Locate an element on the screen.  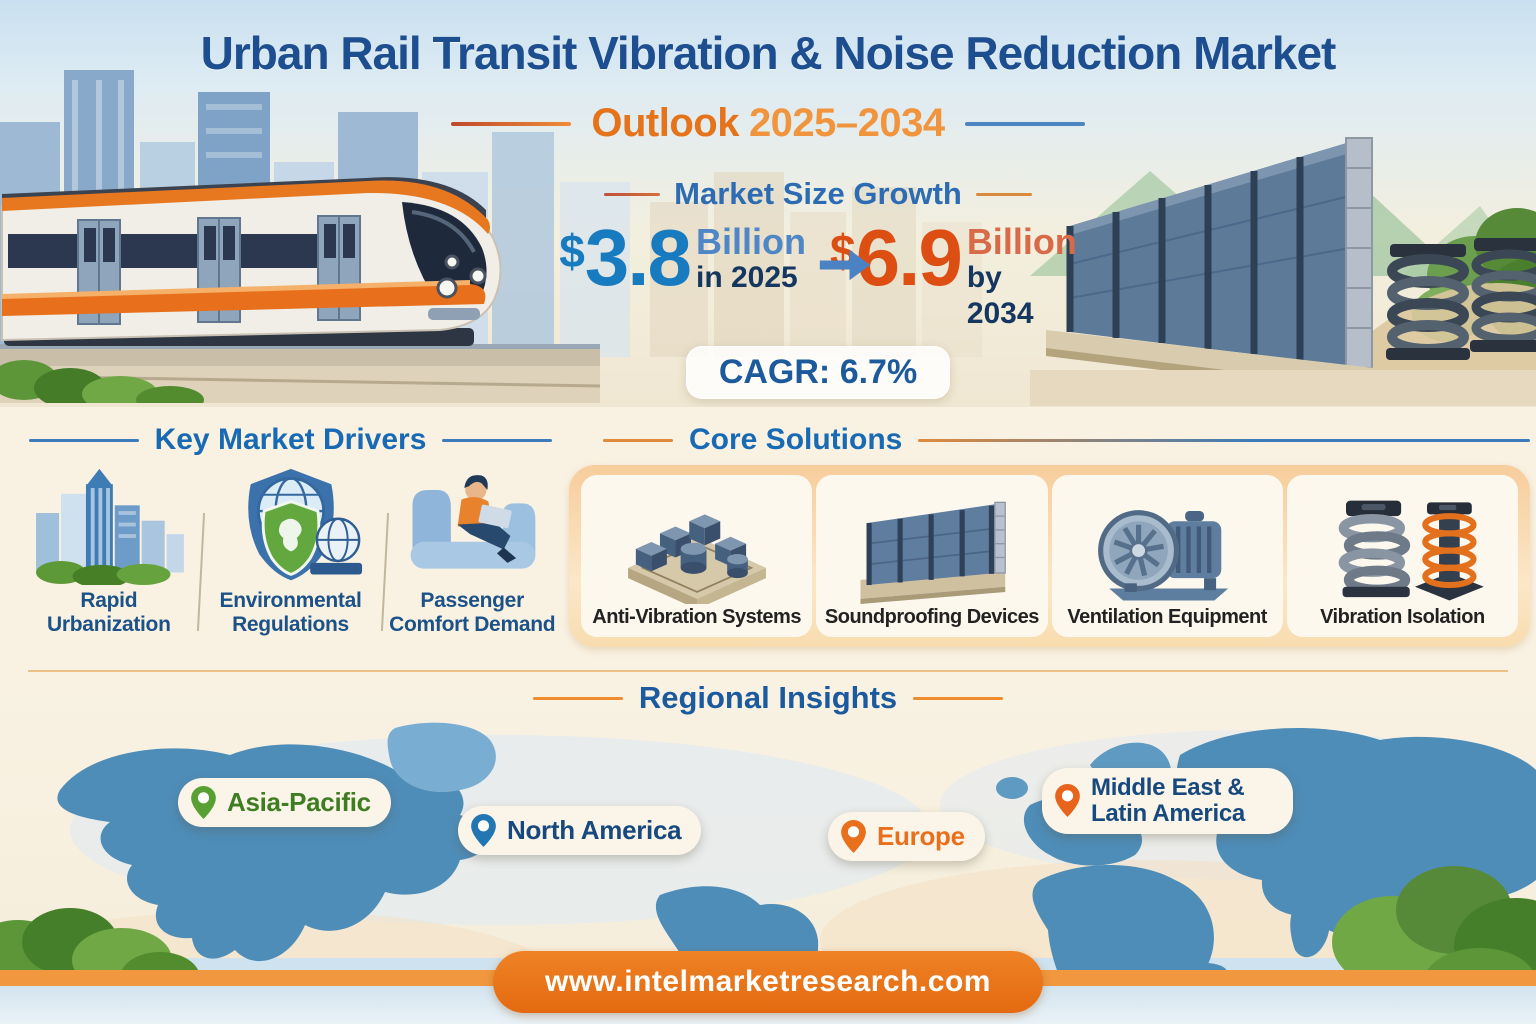
years-label: 2025–2034 is located at coordinates (846, 123).